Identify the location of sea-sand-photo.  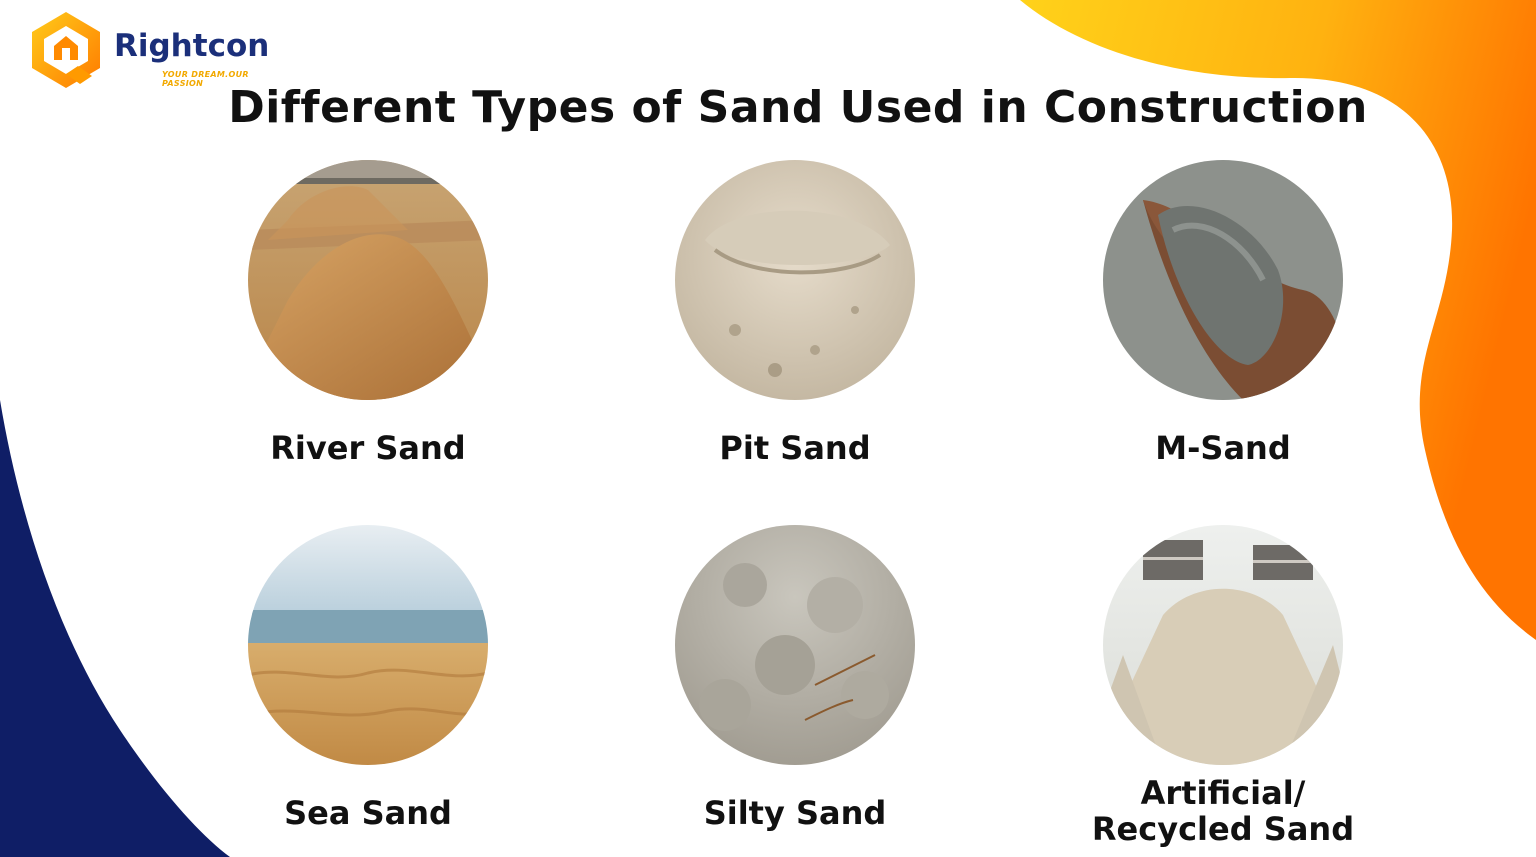
(368, 645).